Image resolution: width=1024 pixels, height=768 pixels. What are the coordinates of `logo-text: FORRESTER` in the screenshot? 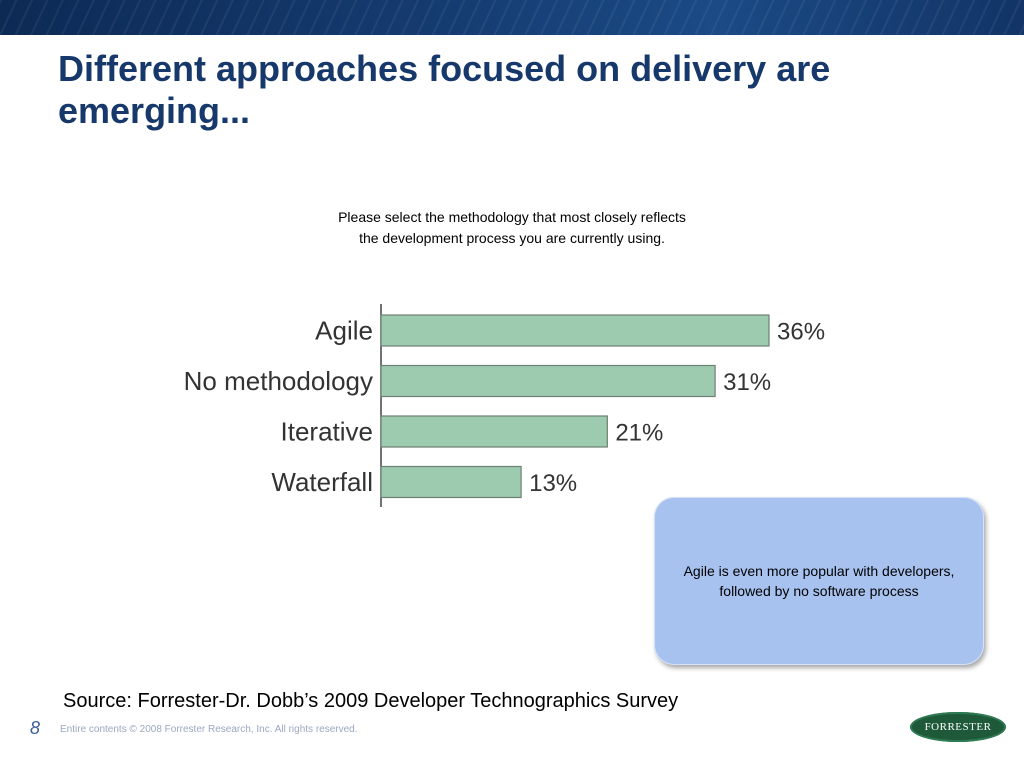 It's located at (958, 727).